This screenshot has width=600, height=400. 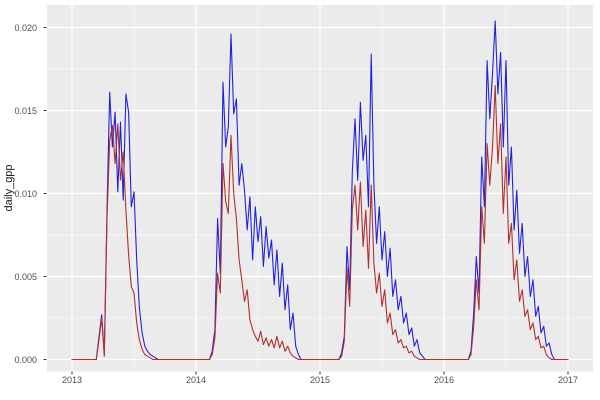 I want to click on x-tick-label: 2013, so click(x=72, y=380).